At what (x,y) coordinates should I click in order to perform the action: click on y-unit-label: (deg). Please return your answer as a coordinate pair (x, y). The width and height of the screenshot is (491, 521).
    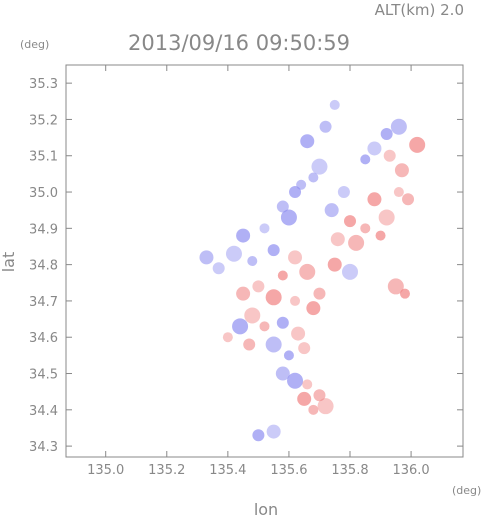
    Looking at the image, I should click on (34, 44).